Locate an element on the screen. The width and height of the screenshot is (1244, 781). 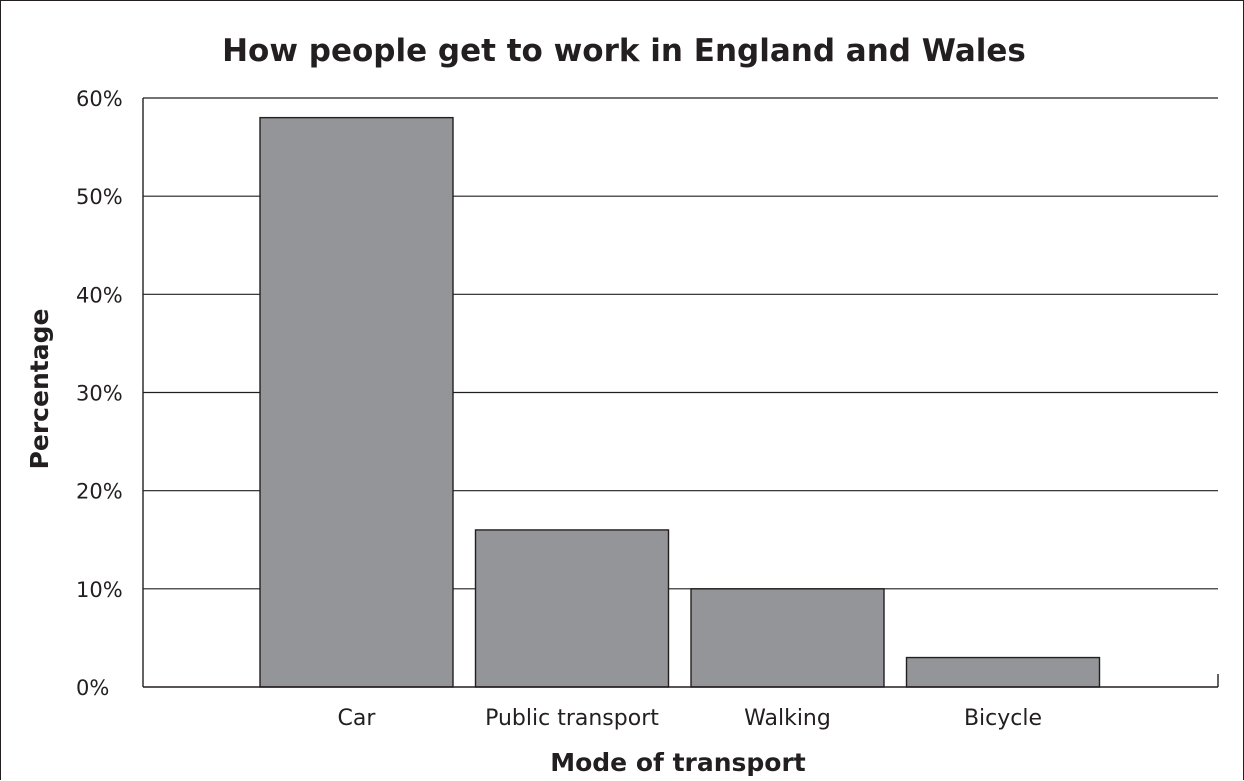
y-tick-label: 20% is located at coordinates (99, 492).